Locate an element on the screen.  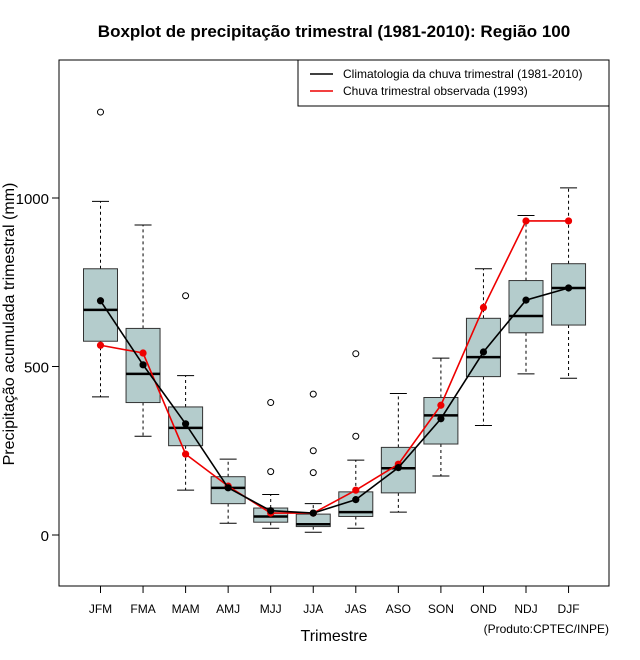
x-tick-label: FMA is located at coordinates (142, 609).